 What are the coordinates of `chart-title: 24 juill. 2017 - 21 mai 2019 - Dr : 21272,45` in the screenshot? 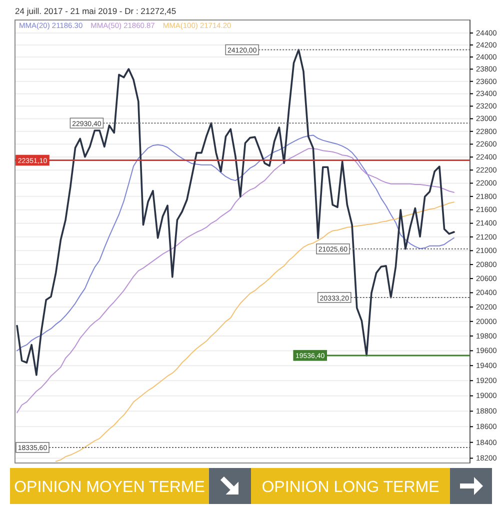 It's located at (95, 11).